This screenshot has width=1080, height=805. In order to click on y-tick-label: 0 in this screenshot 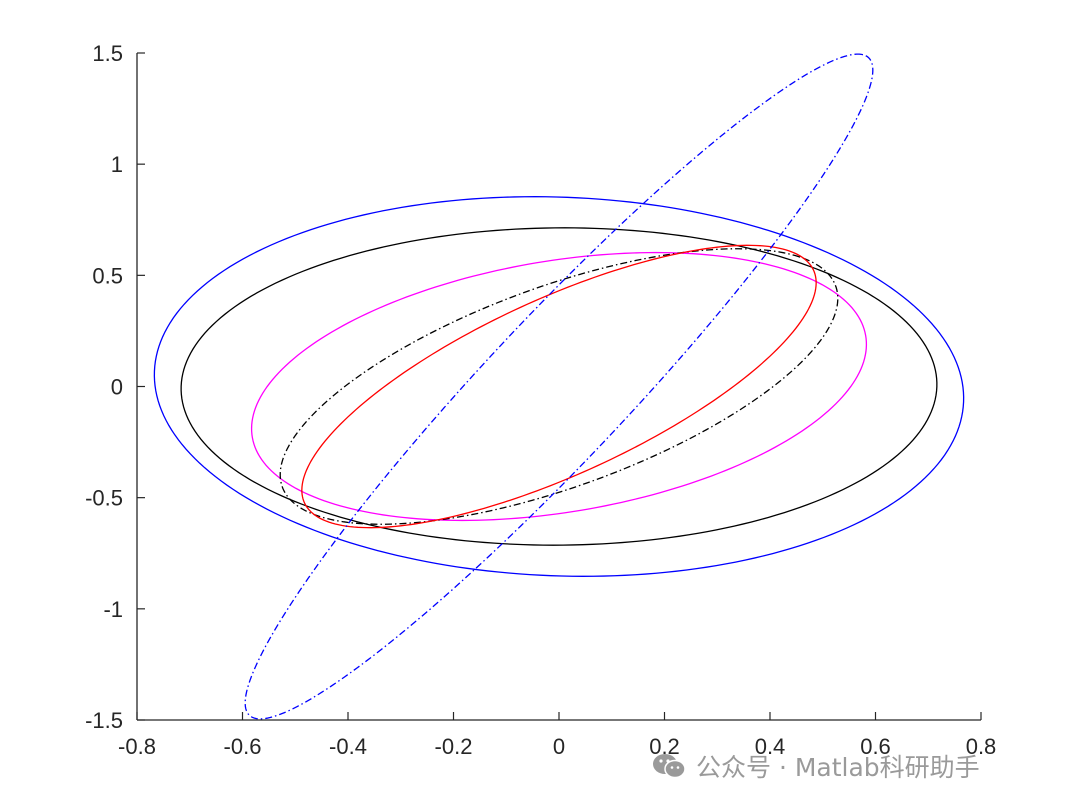, I will do `click(117, 387)`.